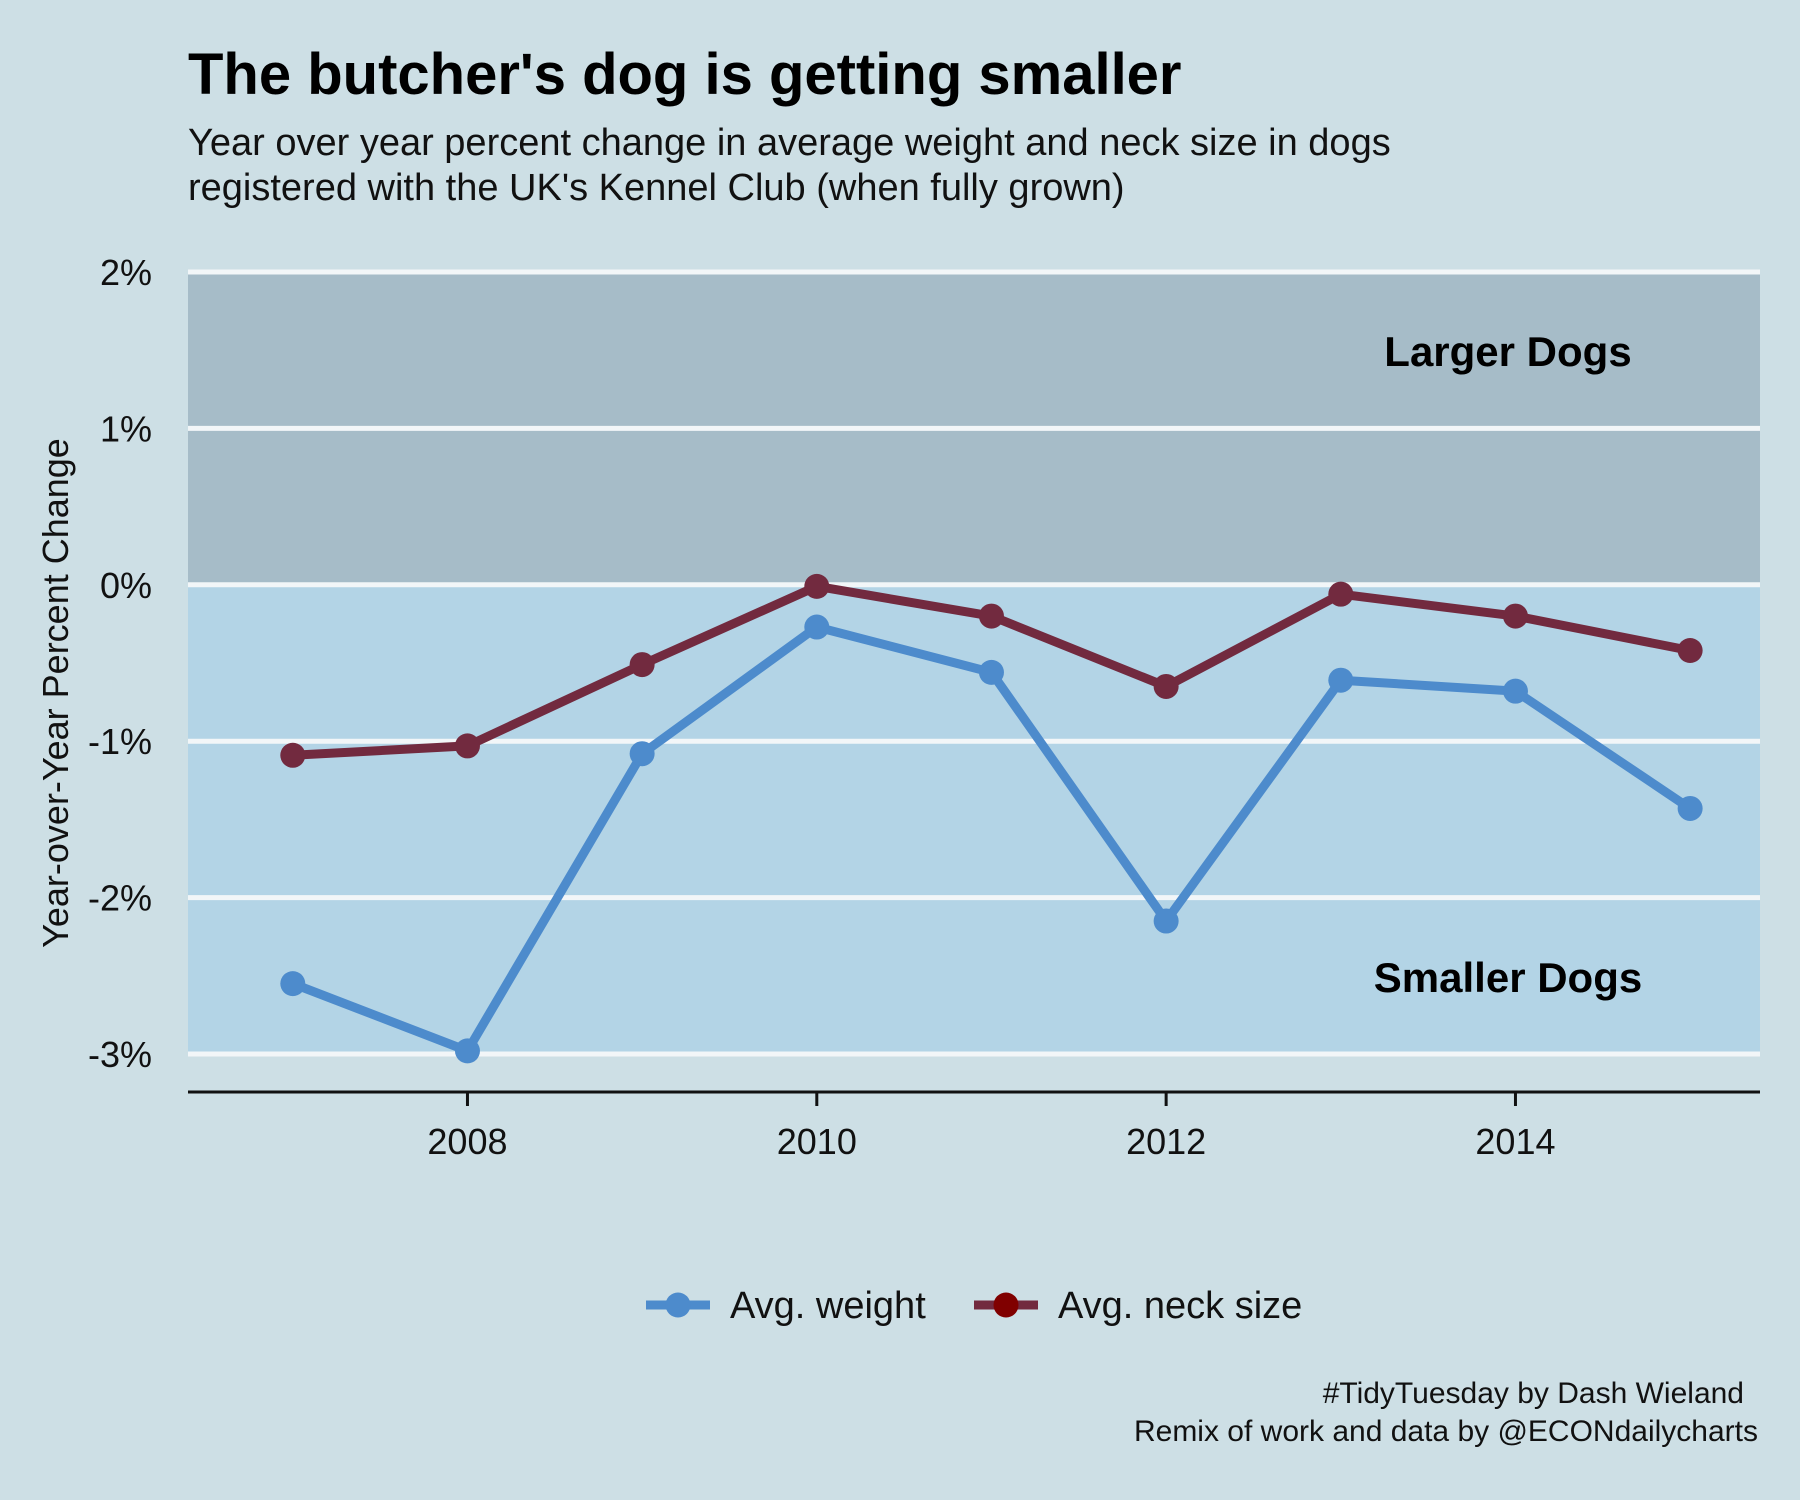 Image resolution: width=1800 pixels, height=1500 pixels. Describe the element at coordinates (1515, 1141) in the screenshot. I see `x-tick-label: 2014` at that location.